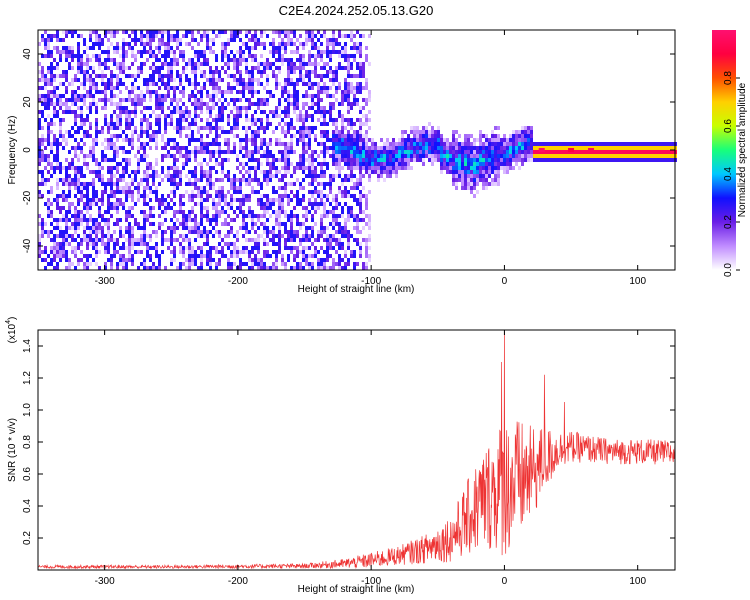 This screenshot has height=600, width=750. Describe the element at coordinates (11, 330) in the screenshot. I see `svg-text: (x104)` at that location.